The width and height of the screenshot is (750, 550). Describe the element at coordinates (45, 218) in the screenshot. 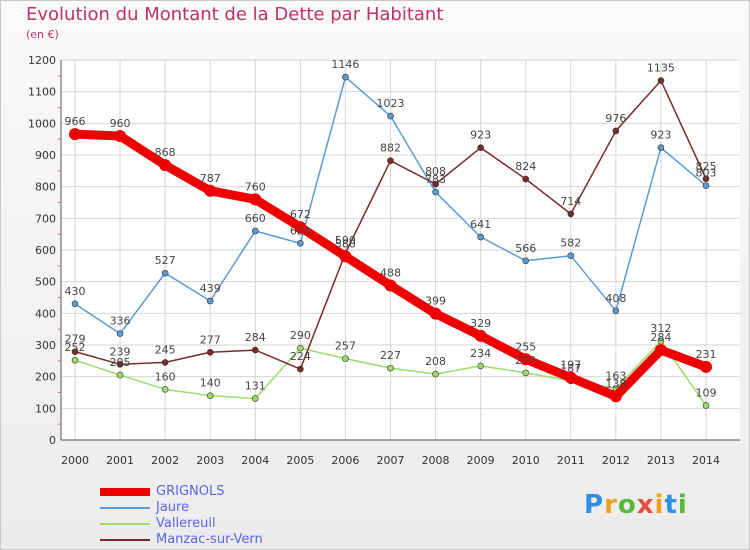

I see `y-tick-label: 700` at that location.